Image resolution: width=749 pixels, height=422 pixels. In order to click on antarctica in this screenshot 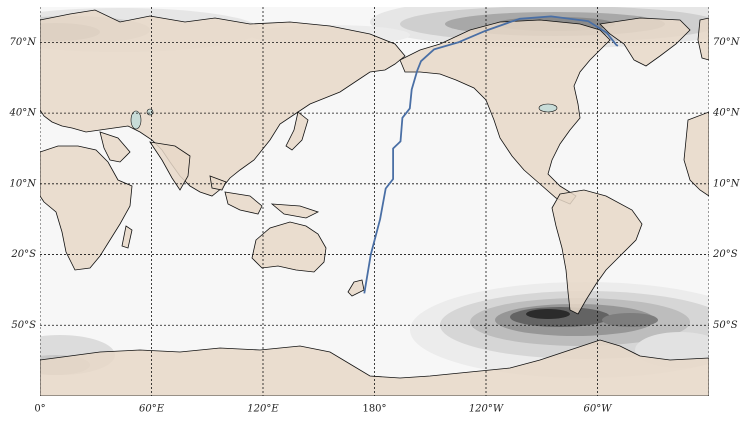, I will do `click(374, 367)`.